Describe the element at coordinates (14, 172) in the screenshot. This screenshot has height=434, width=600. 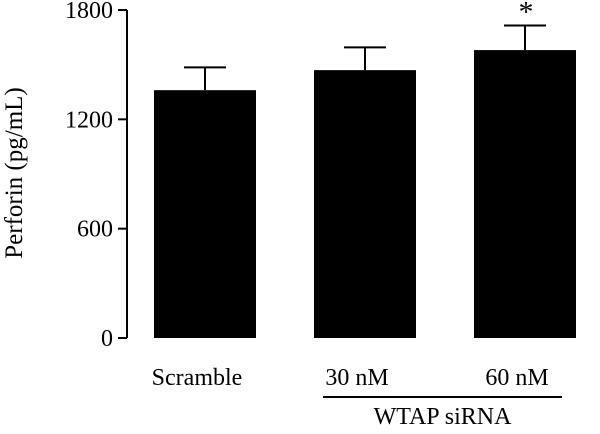
I see `y-axis-title: Perforin (pg/mL)` at that location.